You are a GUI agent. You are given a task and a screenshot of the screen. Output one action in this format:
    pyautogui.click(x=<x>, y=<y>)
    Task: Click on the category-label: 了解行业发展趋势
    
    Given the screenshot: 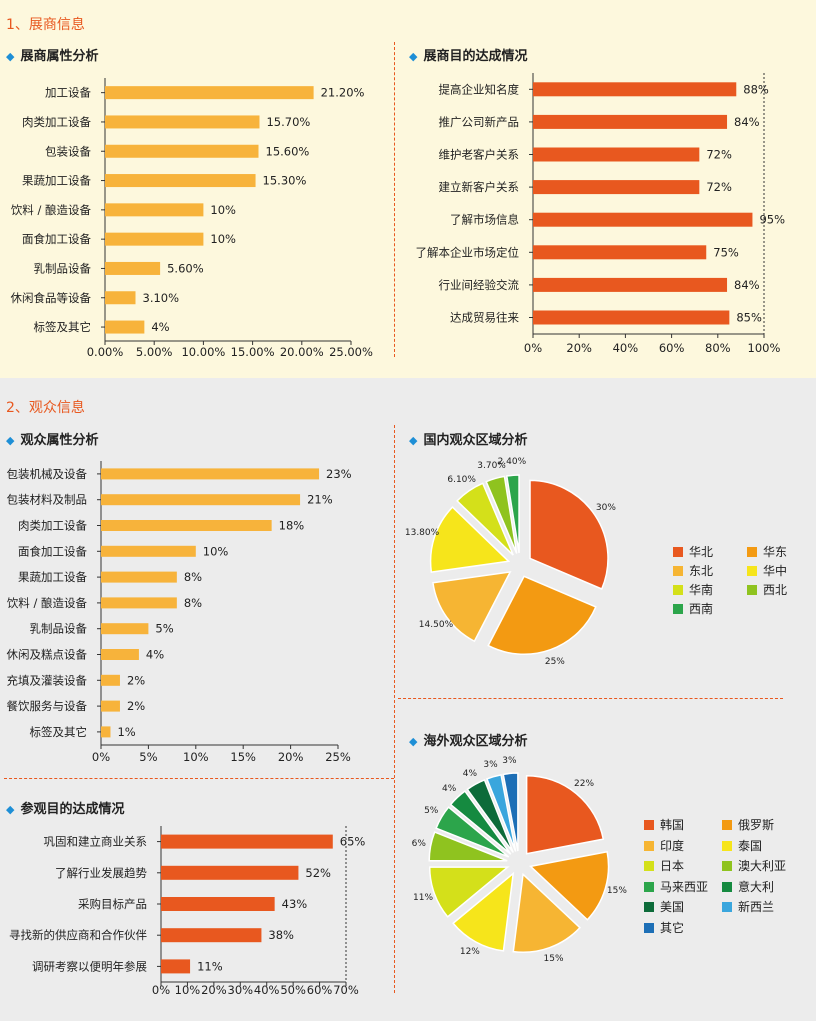 What is the action you would take?
    pyautogui.click(x=101, y=873)
    